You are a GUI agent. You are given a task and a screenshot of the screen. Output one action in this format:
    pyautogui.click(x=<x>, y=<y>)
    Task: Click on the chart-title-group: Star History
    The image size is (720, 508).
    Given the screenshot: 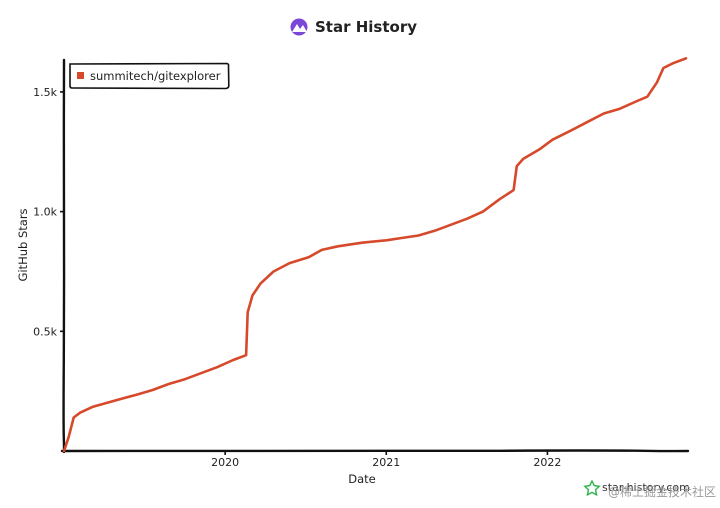 What is the action you would take?
    pyautogui.click(x=353, y=27)
    